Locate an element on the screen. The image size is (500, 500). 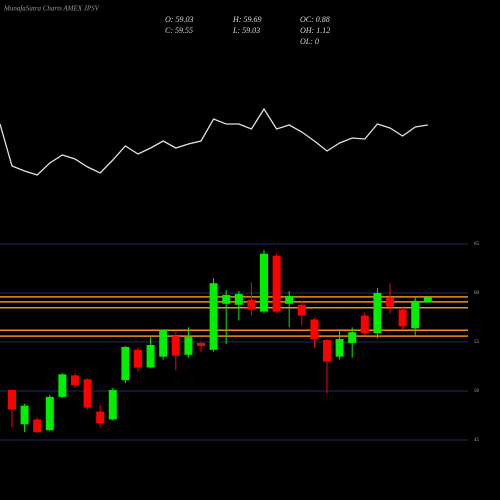
y-tick-label: 55 is located at coordinates (477, 342).